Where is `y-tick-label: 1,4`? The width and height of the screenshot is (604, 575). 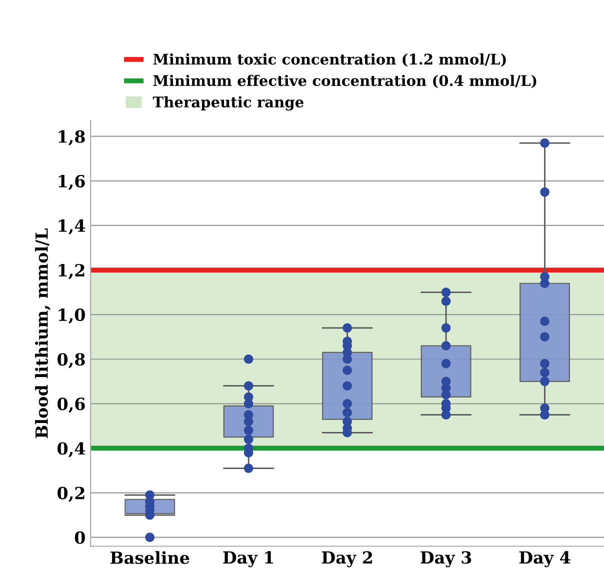 y-tick-label: 1,4 is located at coordinates (72, 227).